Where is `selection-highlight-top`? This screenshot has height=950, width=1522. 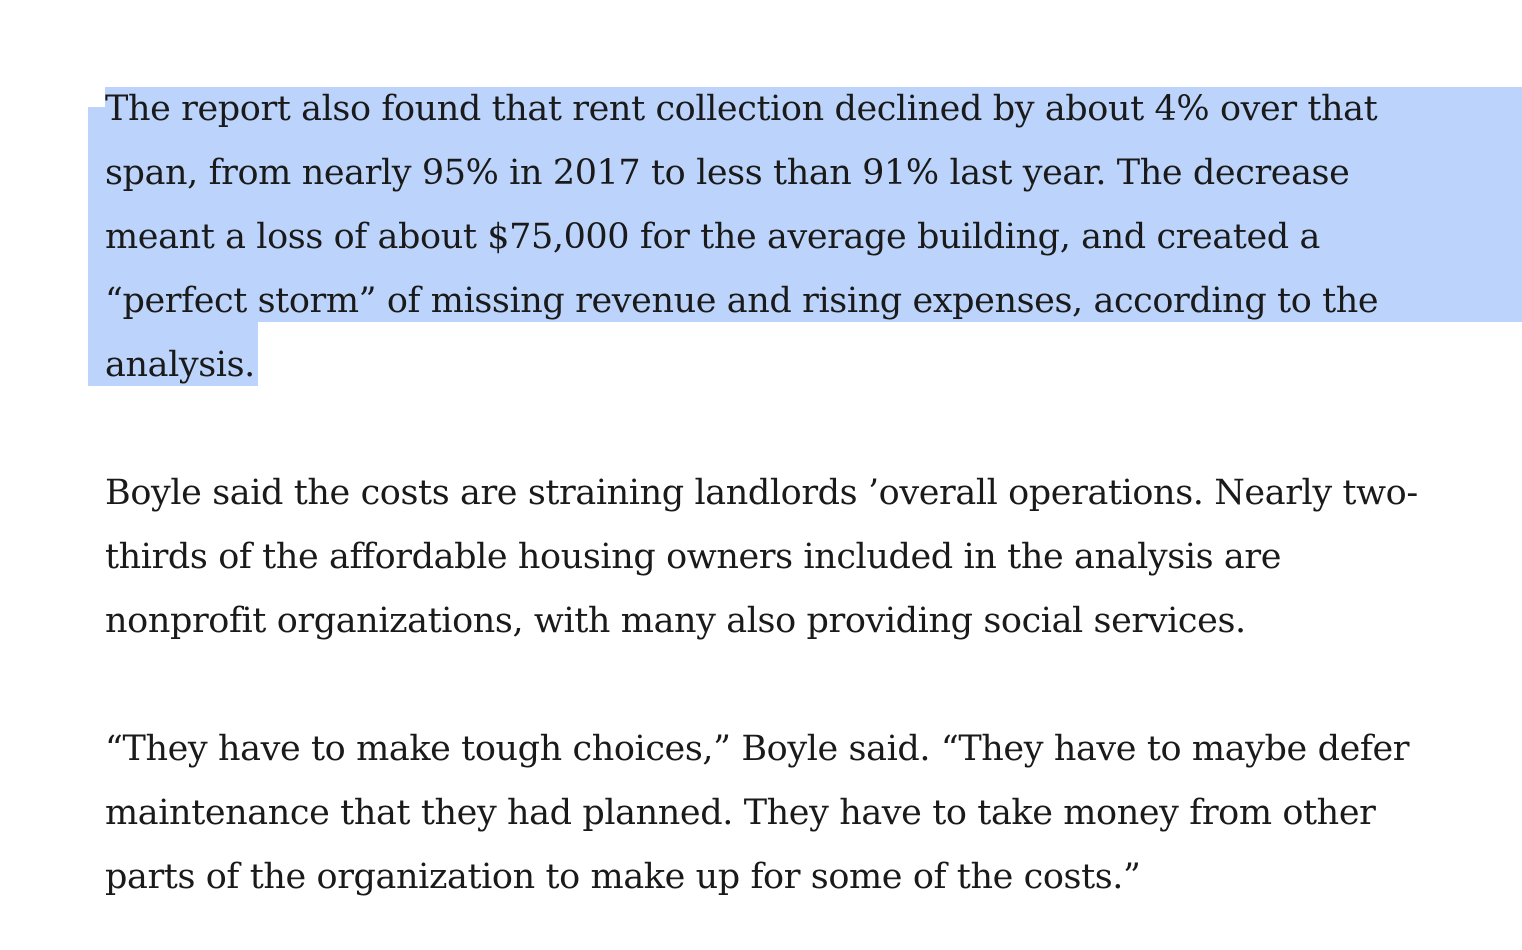 selection-highlight-top is located at coordinates (813, 97).